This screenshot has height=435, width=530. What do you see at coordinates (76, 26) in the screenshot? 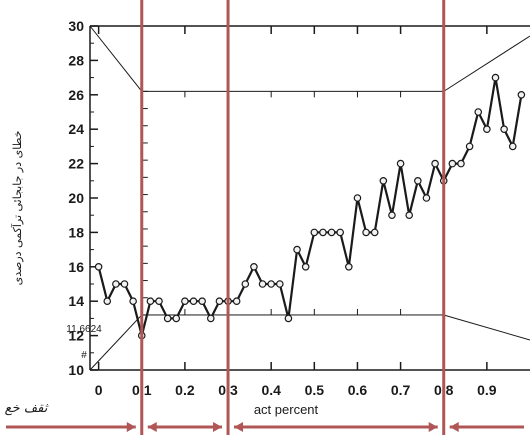
I see `y-tick-label: 30` at bounding box center [76, 26].